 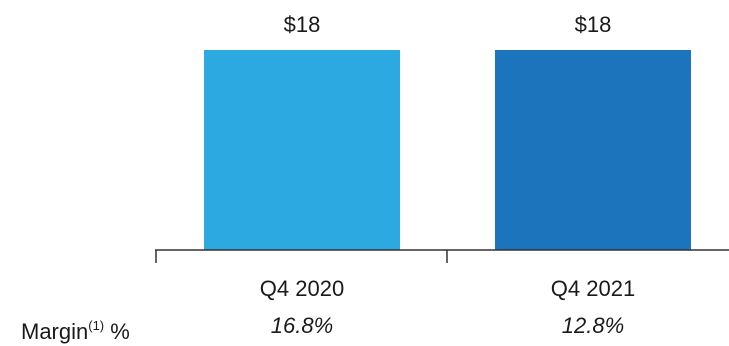 I want to click on x-tick-label: Q4 2021, so click(x=593, y=288).